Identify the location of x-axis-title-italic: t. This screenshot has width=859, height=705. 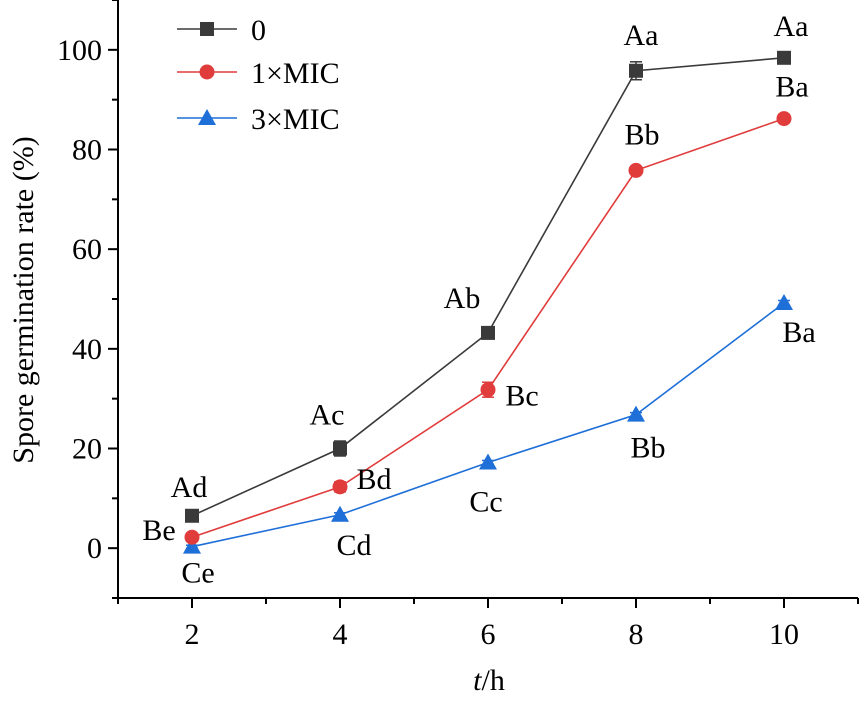
(477, 680).